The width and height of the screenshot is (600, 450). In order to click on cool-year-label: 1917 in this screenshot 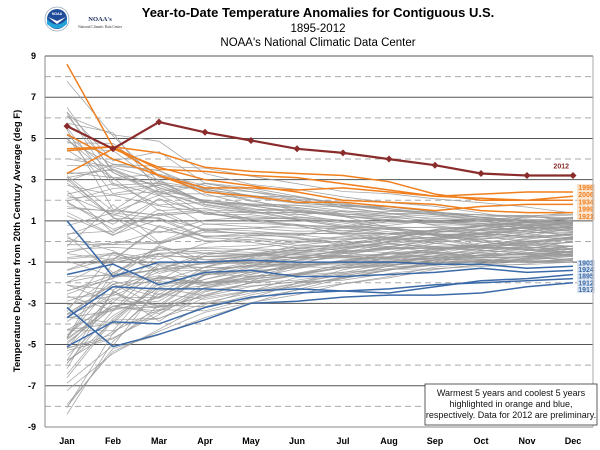, I will do `click(586, 290)`.